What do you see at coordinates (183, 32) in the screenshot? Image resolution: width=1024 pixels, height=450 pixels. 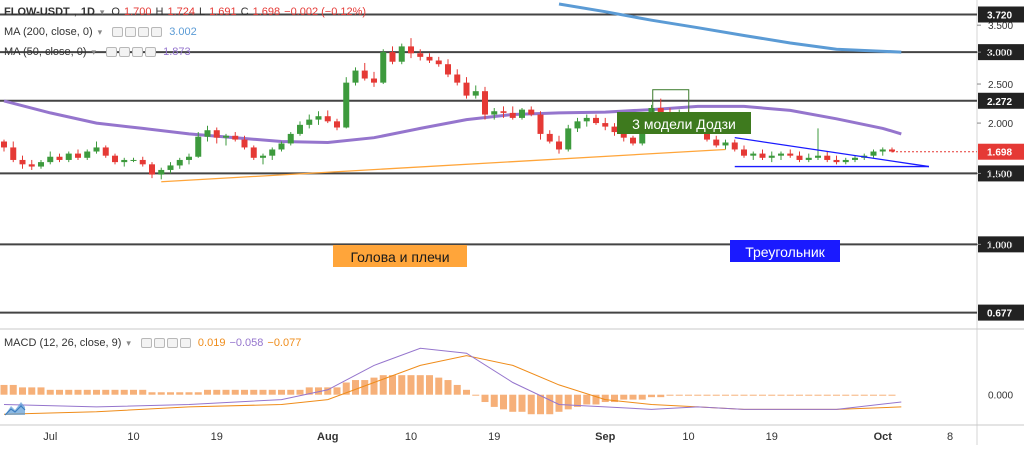 I see `ma200-value: 3.002` at bounding box center [183, 32].